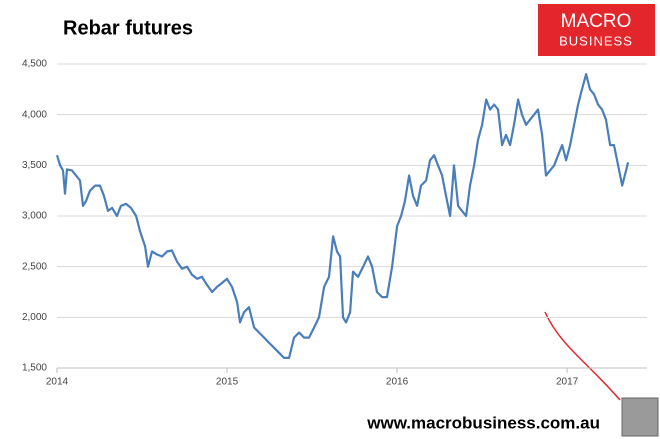 The image size is (660, 439). Describe the element at coordinates (34, 165) in the screenshot. I see `y-tick-label: 3,500` at that location.